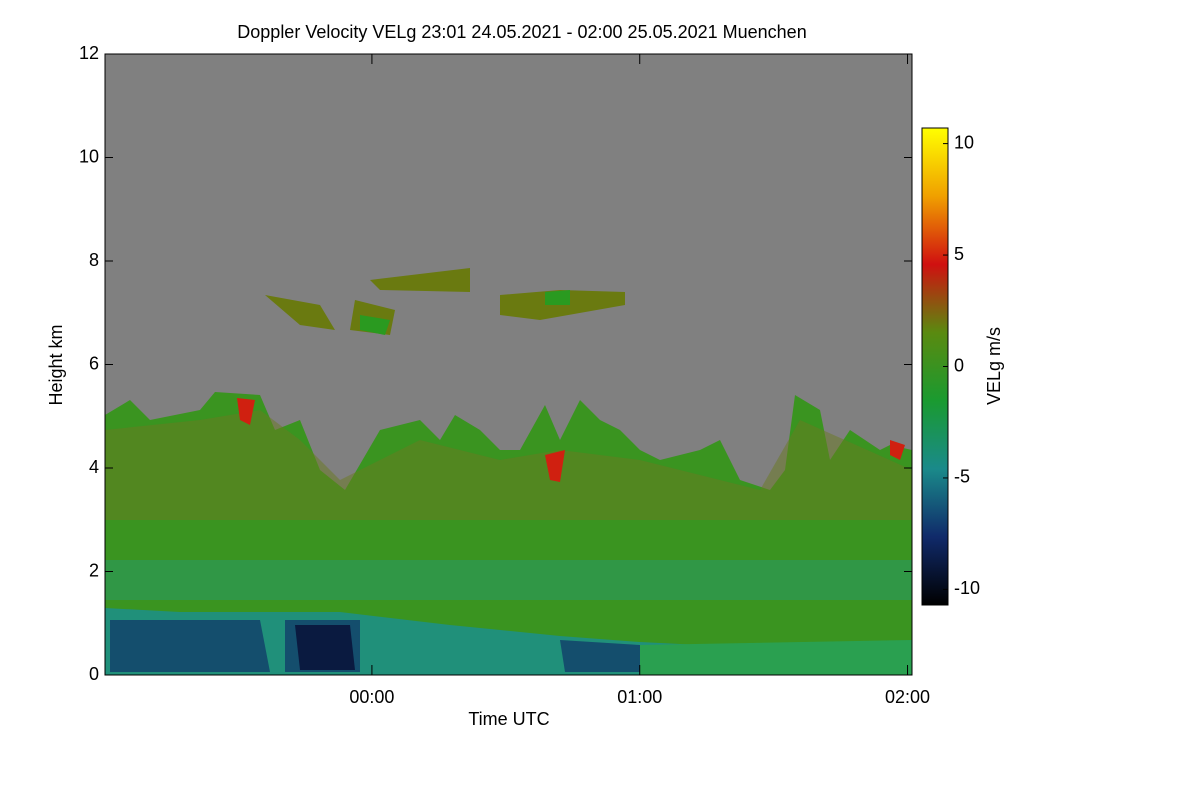  What do you see at coordinates (959, 365) in the screenshot?
I see `colorbar-tick-label: 0` at bounding box center [959, 365].